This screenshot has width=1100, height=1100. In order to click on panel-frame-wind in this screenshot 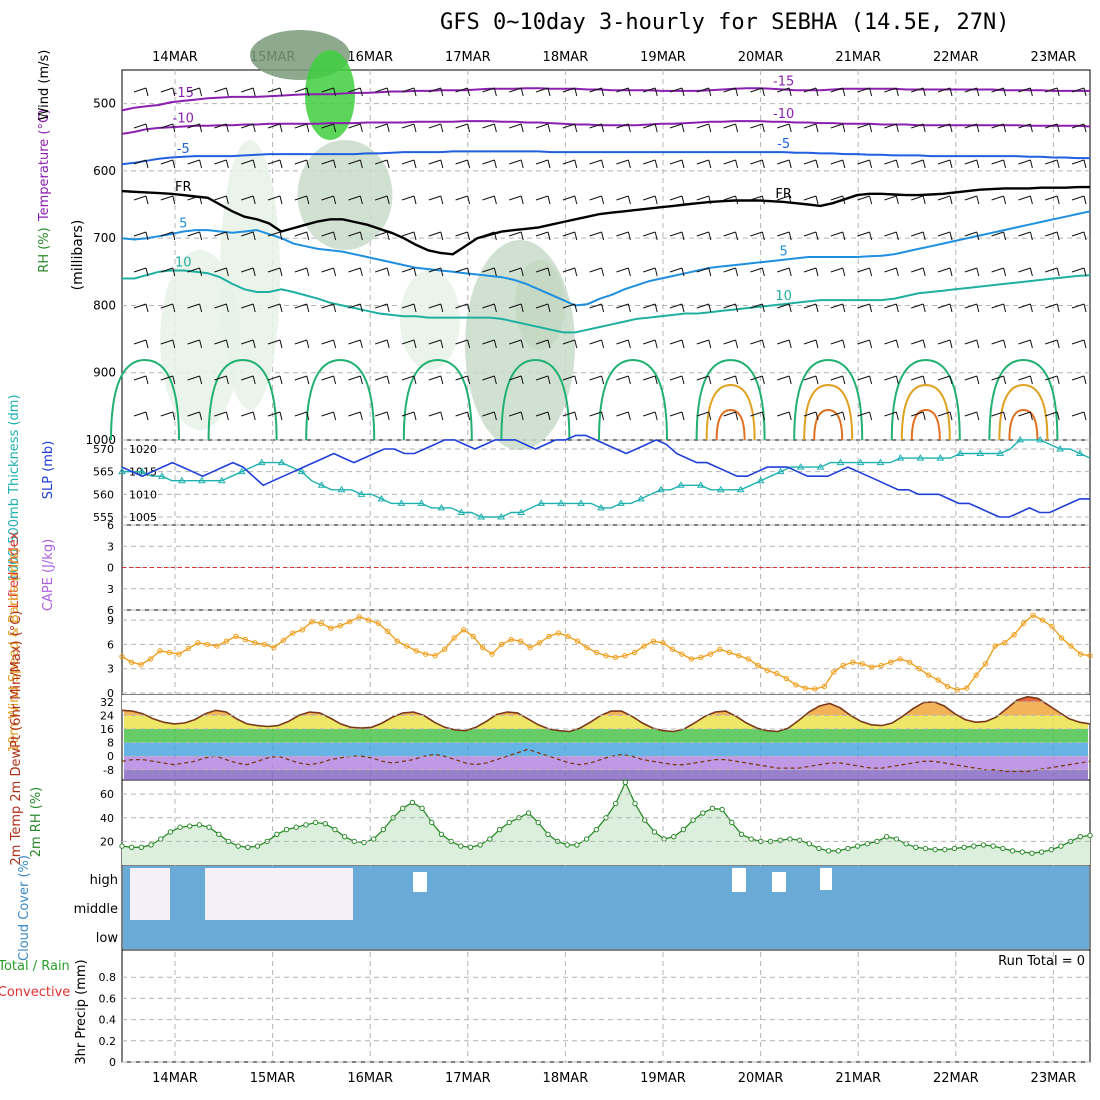, I will do `click(606, 652)`.